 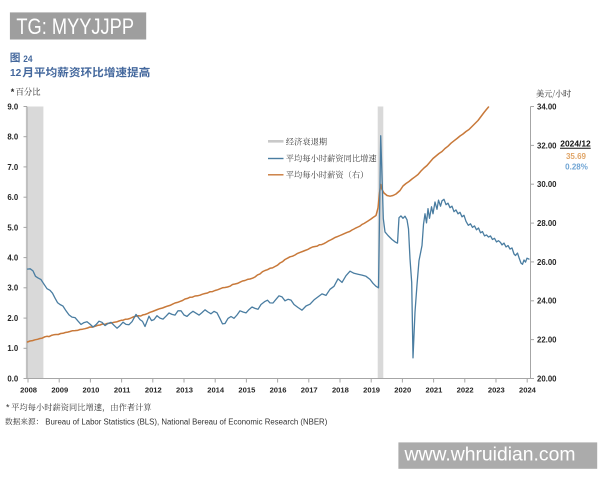 What do you see at coordinates (13, 167) in the screenshot?
I see `svg-text: 7.0` at bounding box center [13, 167].